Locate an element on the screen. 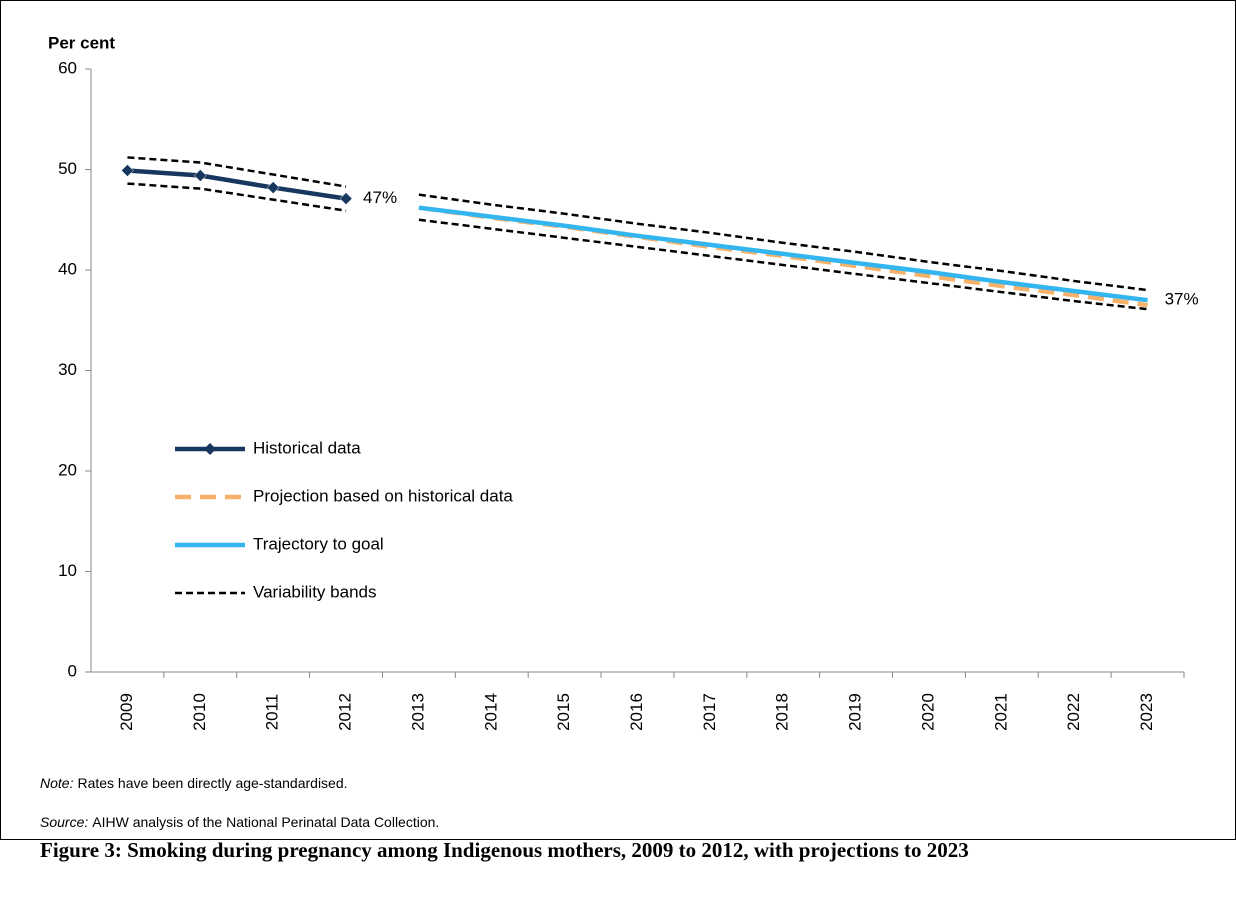 The image size is (1236, 913). x-tick-label: 2014 is located at coordinates (490, 712).